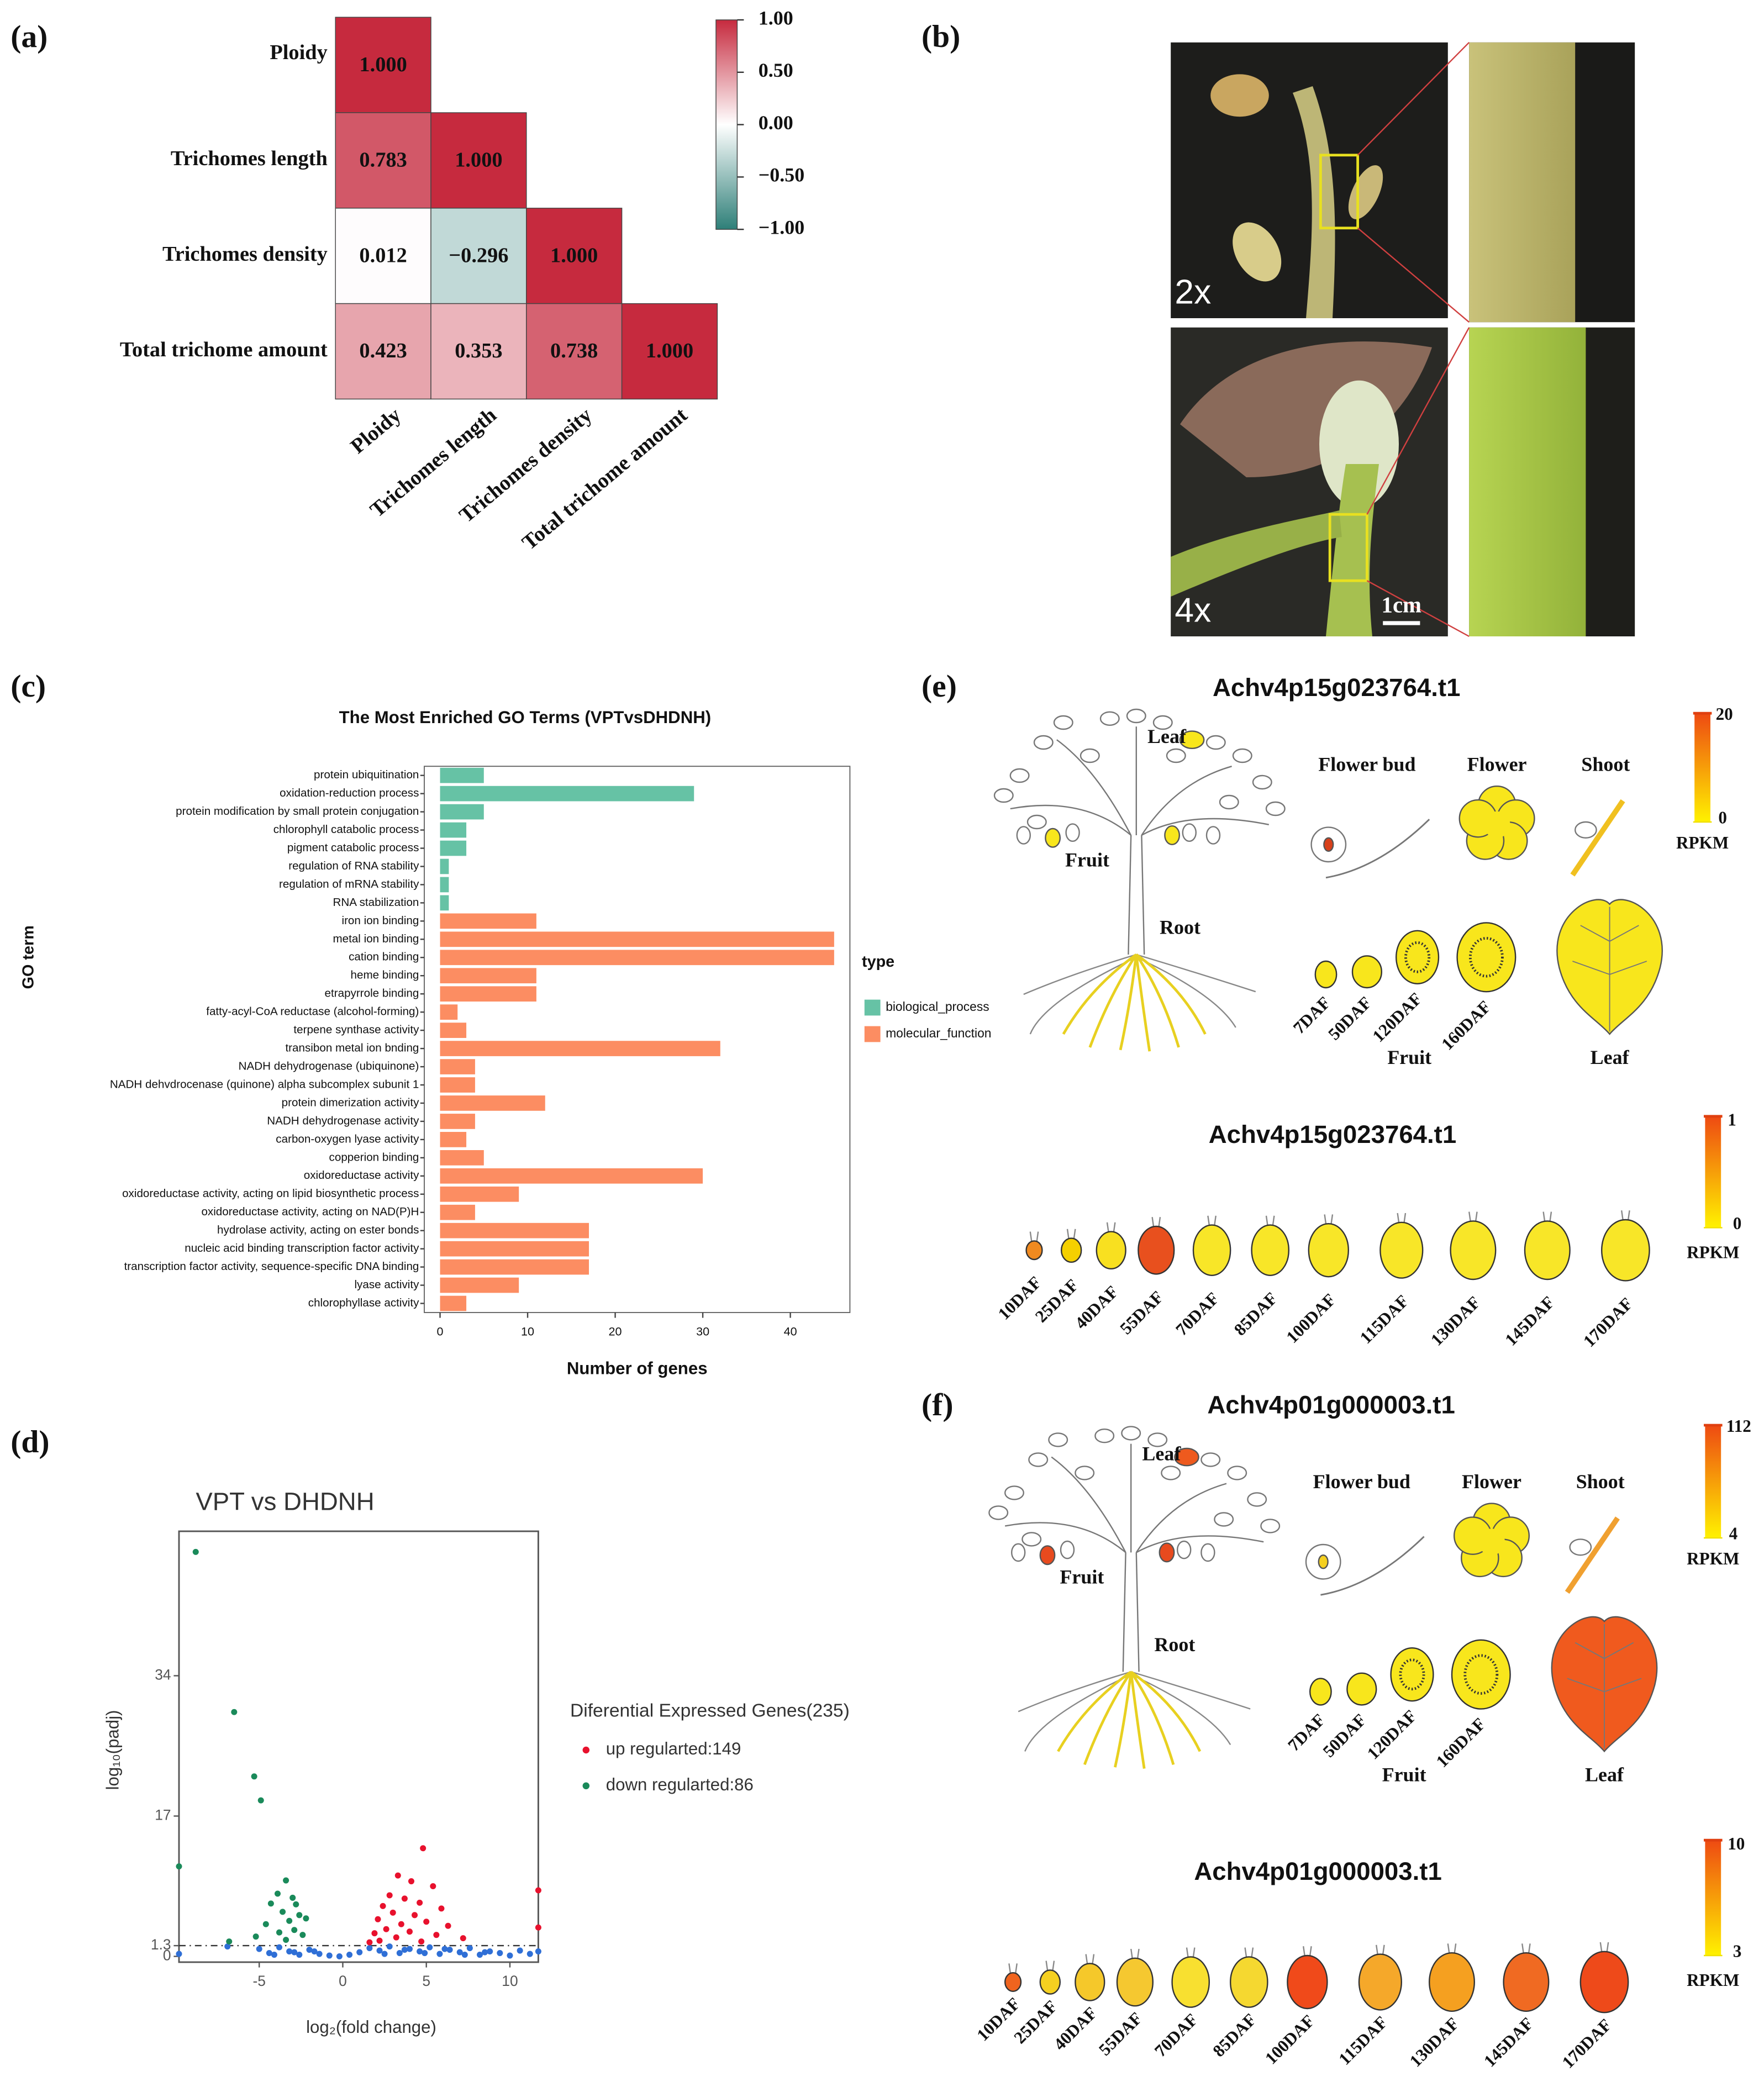 Image resolution: width=1764 pixels, height=2087 pixels. I want to click on colorbar-label: 0.50, so click(776, 70).